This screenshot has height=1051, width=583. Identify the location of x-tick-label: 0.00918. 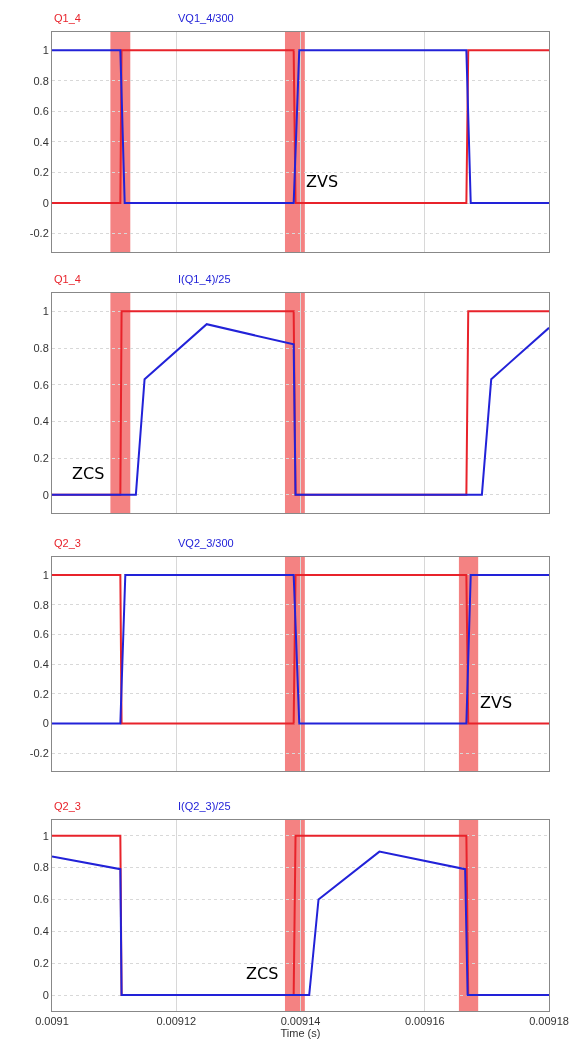
(549, 1021).